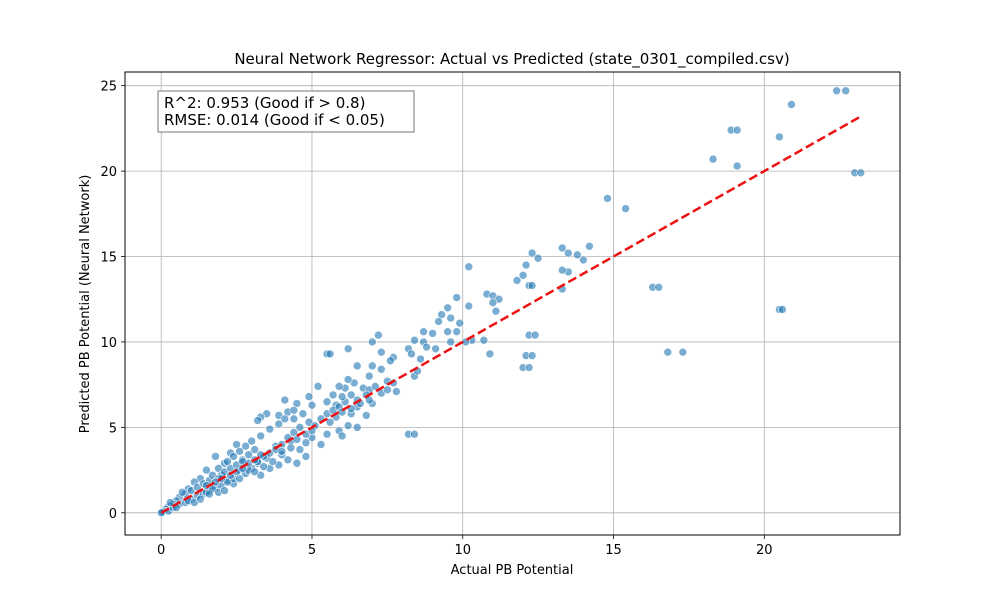 Image resolution: width=1000 pixels, height=604 pixels. I want to click on annotation-box, so click(286, 111).